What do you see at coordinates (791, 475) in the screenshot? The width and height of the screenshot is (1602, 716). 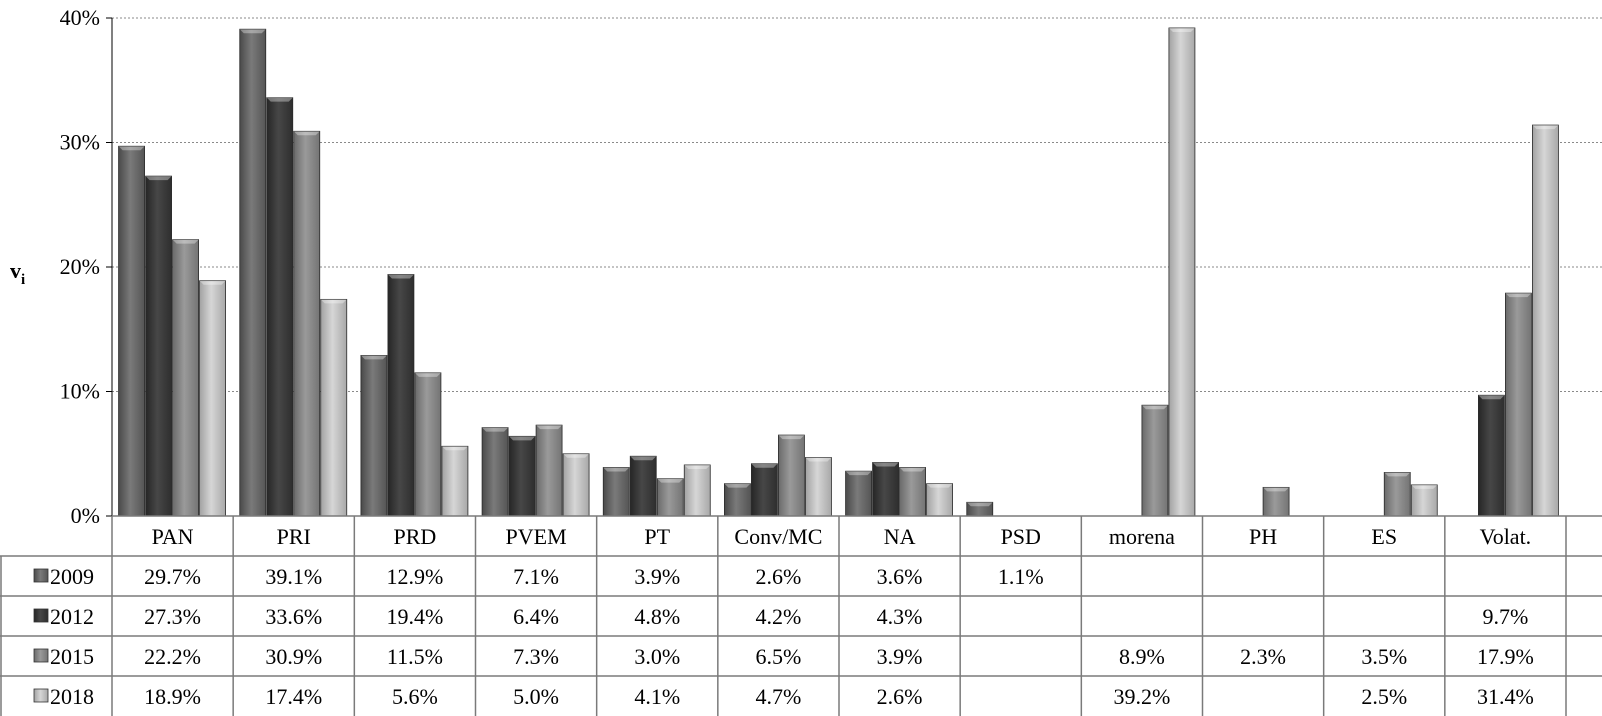 I see `bar-2015-conv-mc` at bounding box center [791, 475].